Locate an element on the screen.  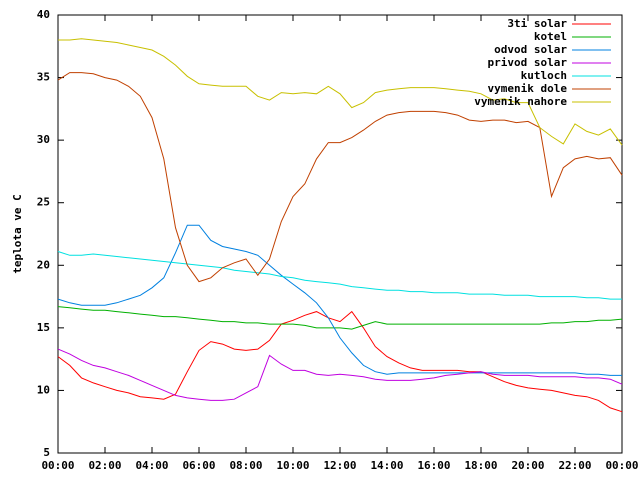
x-tick-label: 08:00 is located at coordinates (245, 465).